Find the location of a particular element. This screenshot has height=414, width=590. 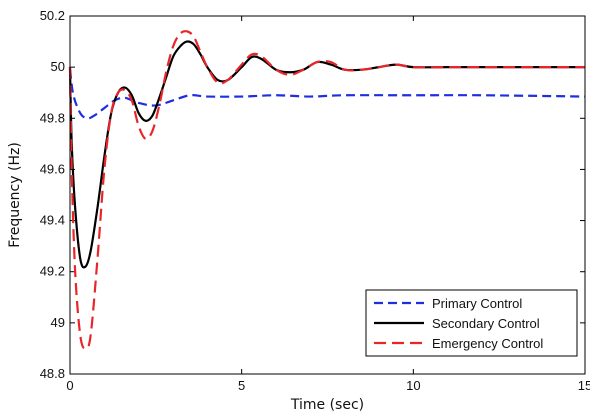

x-tick-label: 10 is located at coordinates (413, 385).